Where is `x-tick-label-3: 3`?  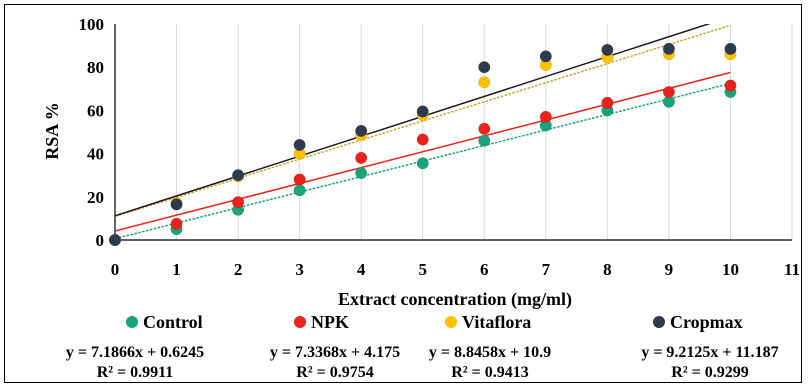 x-tick-label-3: 3 is located at coordinates (299, 269).